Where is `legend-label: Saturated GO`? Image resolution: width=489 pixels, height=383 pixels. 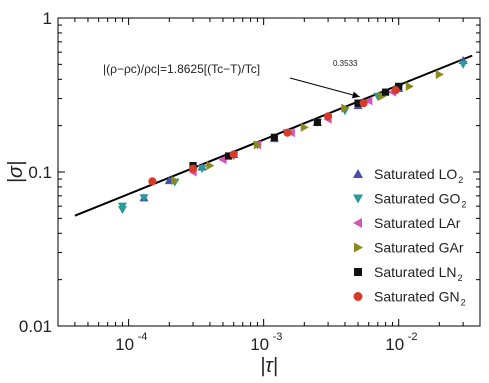
legend-label: Saturated GO is located at coordinates (417, 199).